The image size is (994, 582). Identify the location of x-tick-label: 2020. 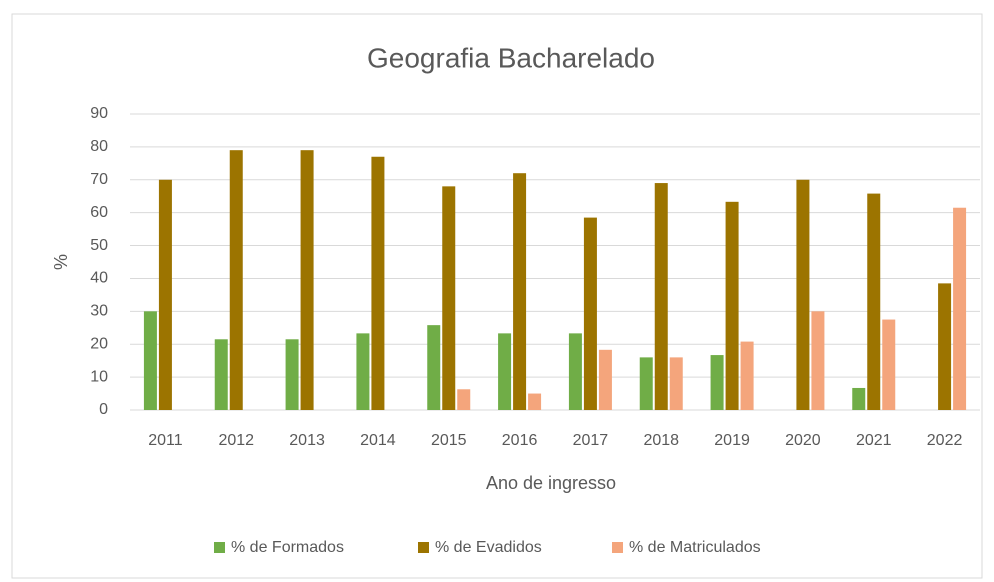
(803, 440).